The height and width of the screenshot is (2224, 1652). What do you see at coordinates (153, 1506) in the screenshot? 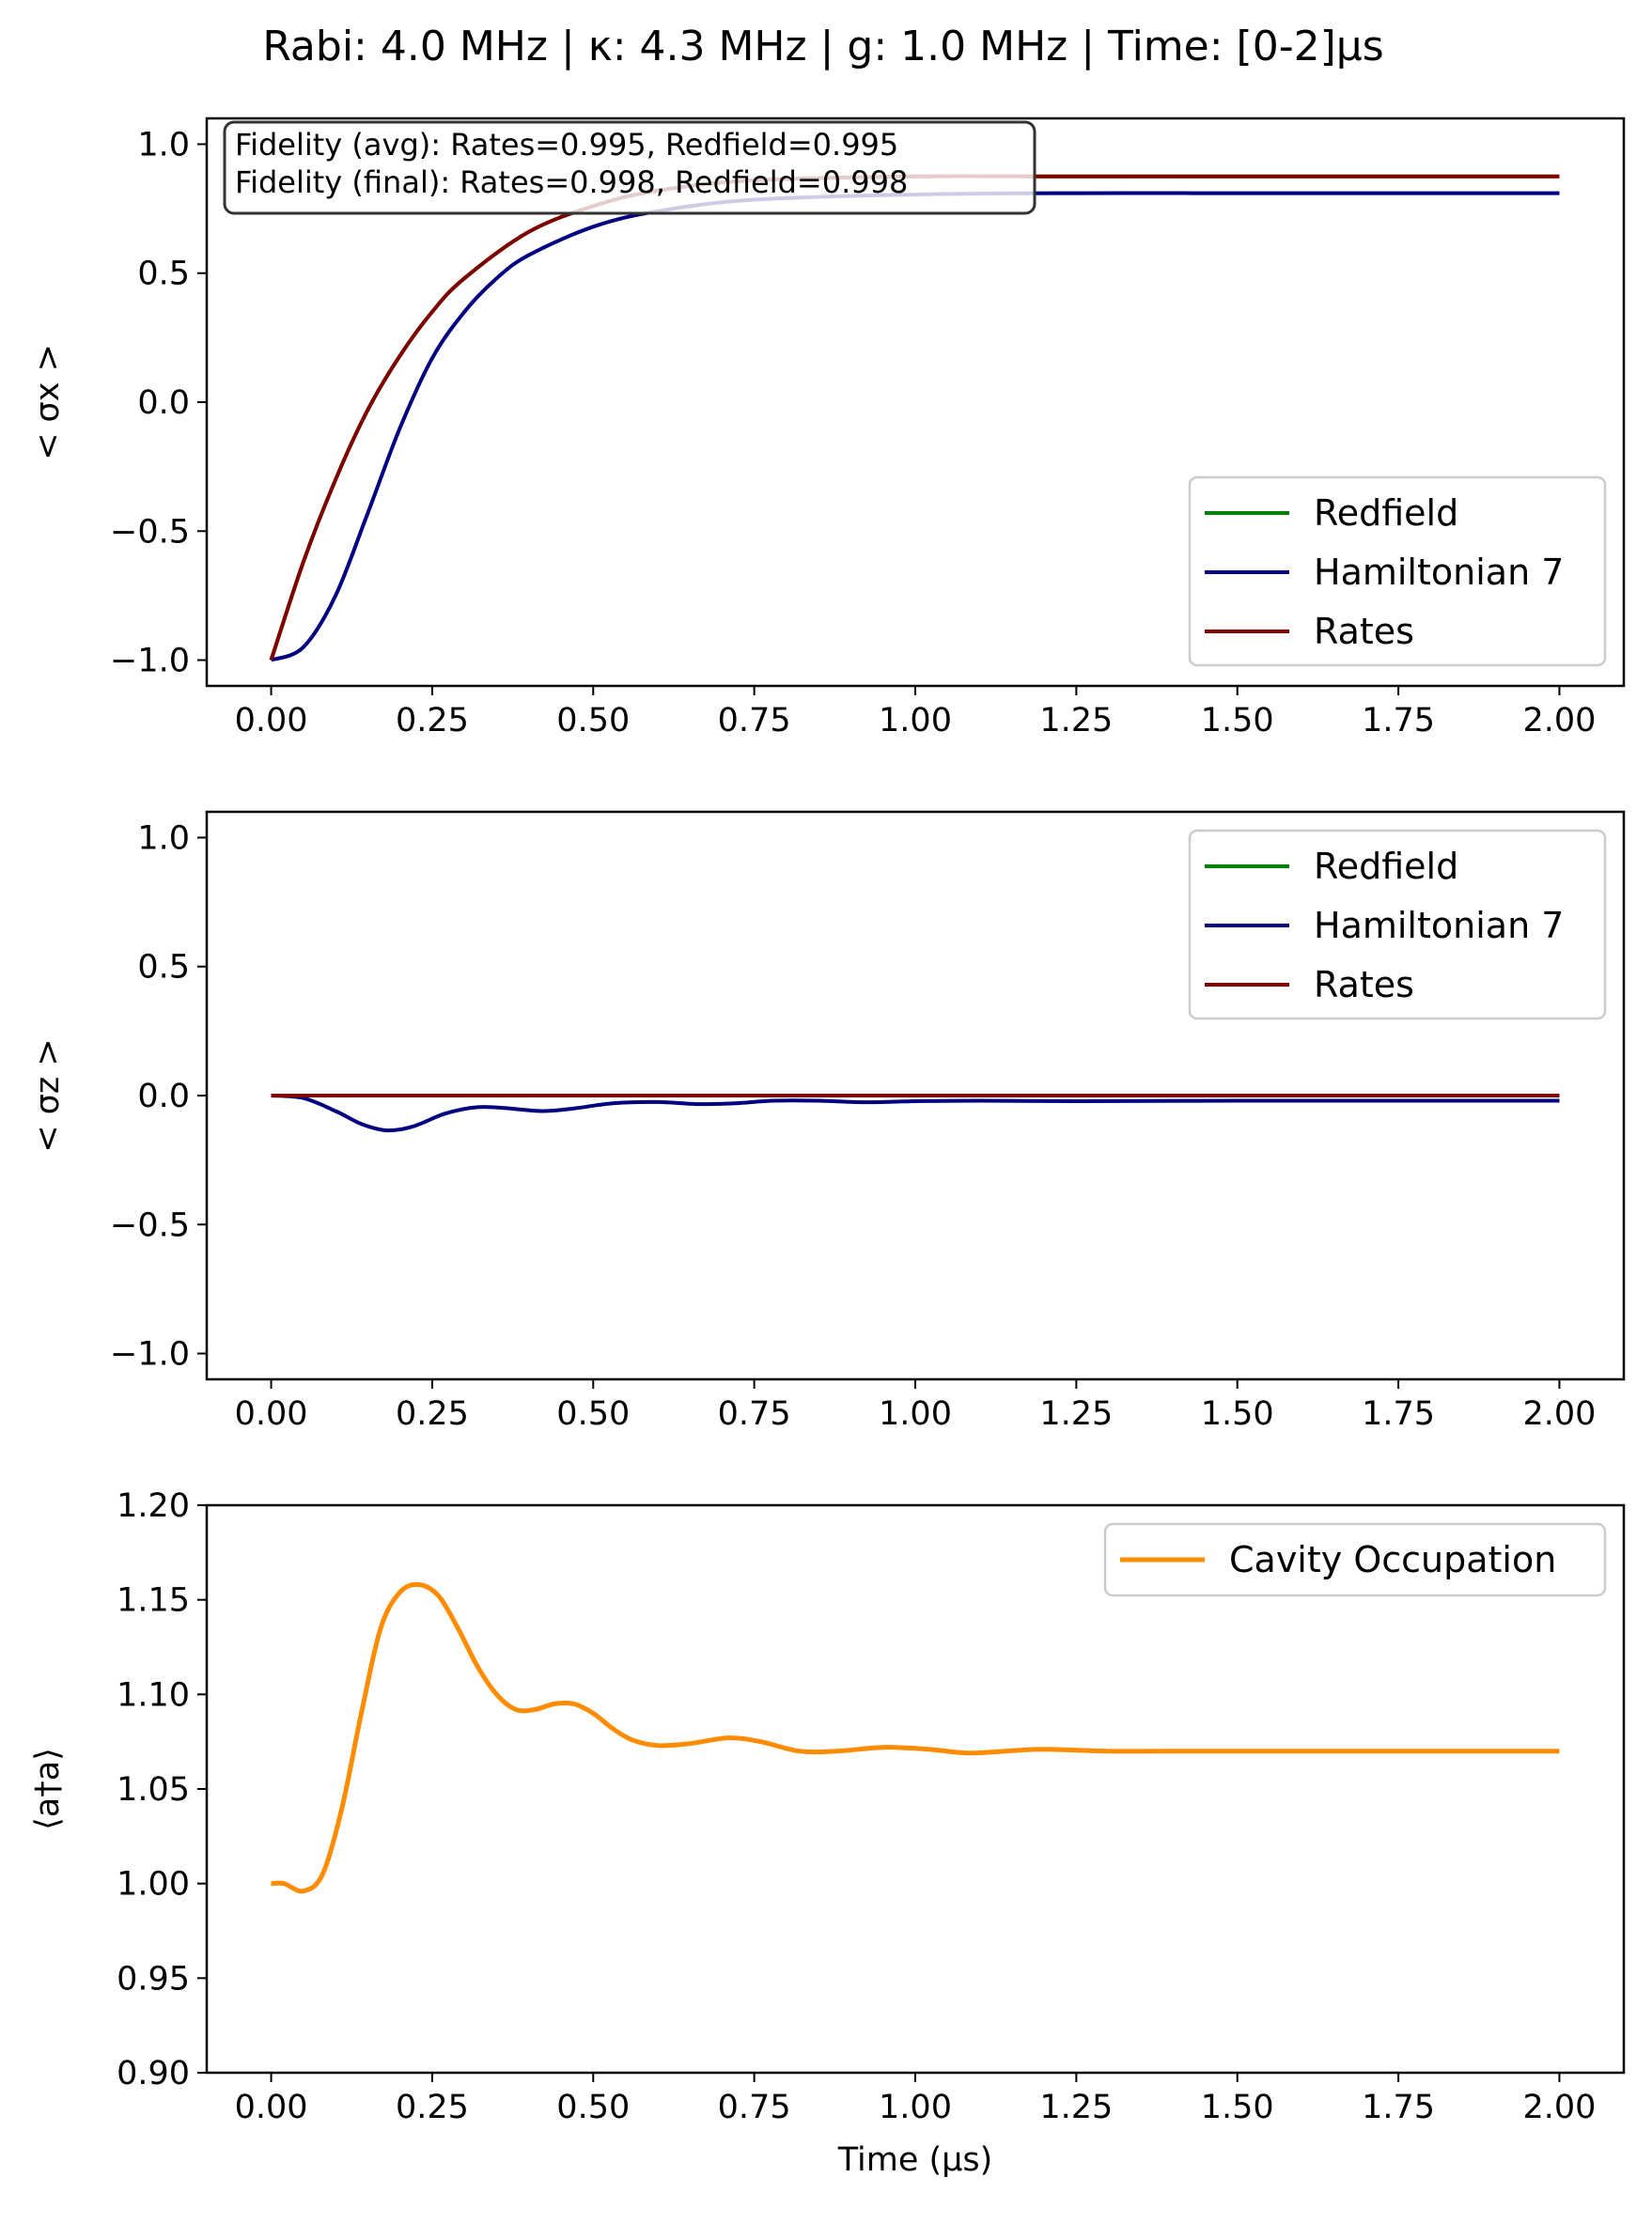
I see `y-tick-label: 1.20` at bounding box center [153, 1506].